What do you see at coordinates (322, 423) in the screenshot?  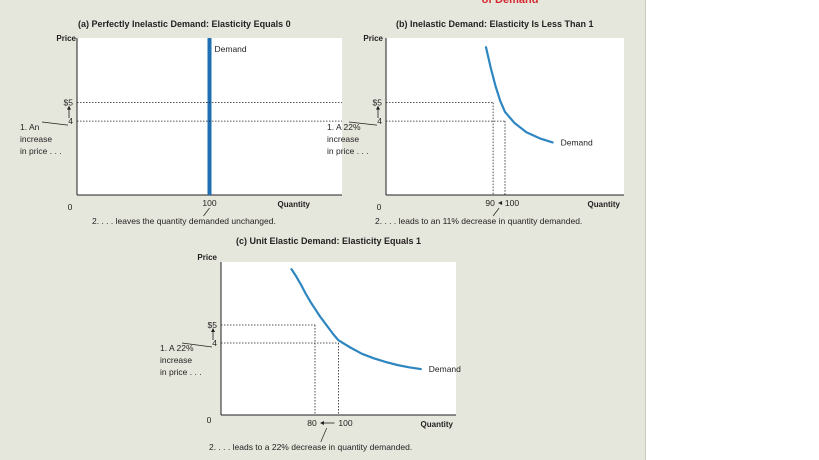 I see `chart-c-qty-arrow-head` at bounding box center [322, 423].